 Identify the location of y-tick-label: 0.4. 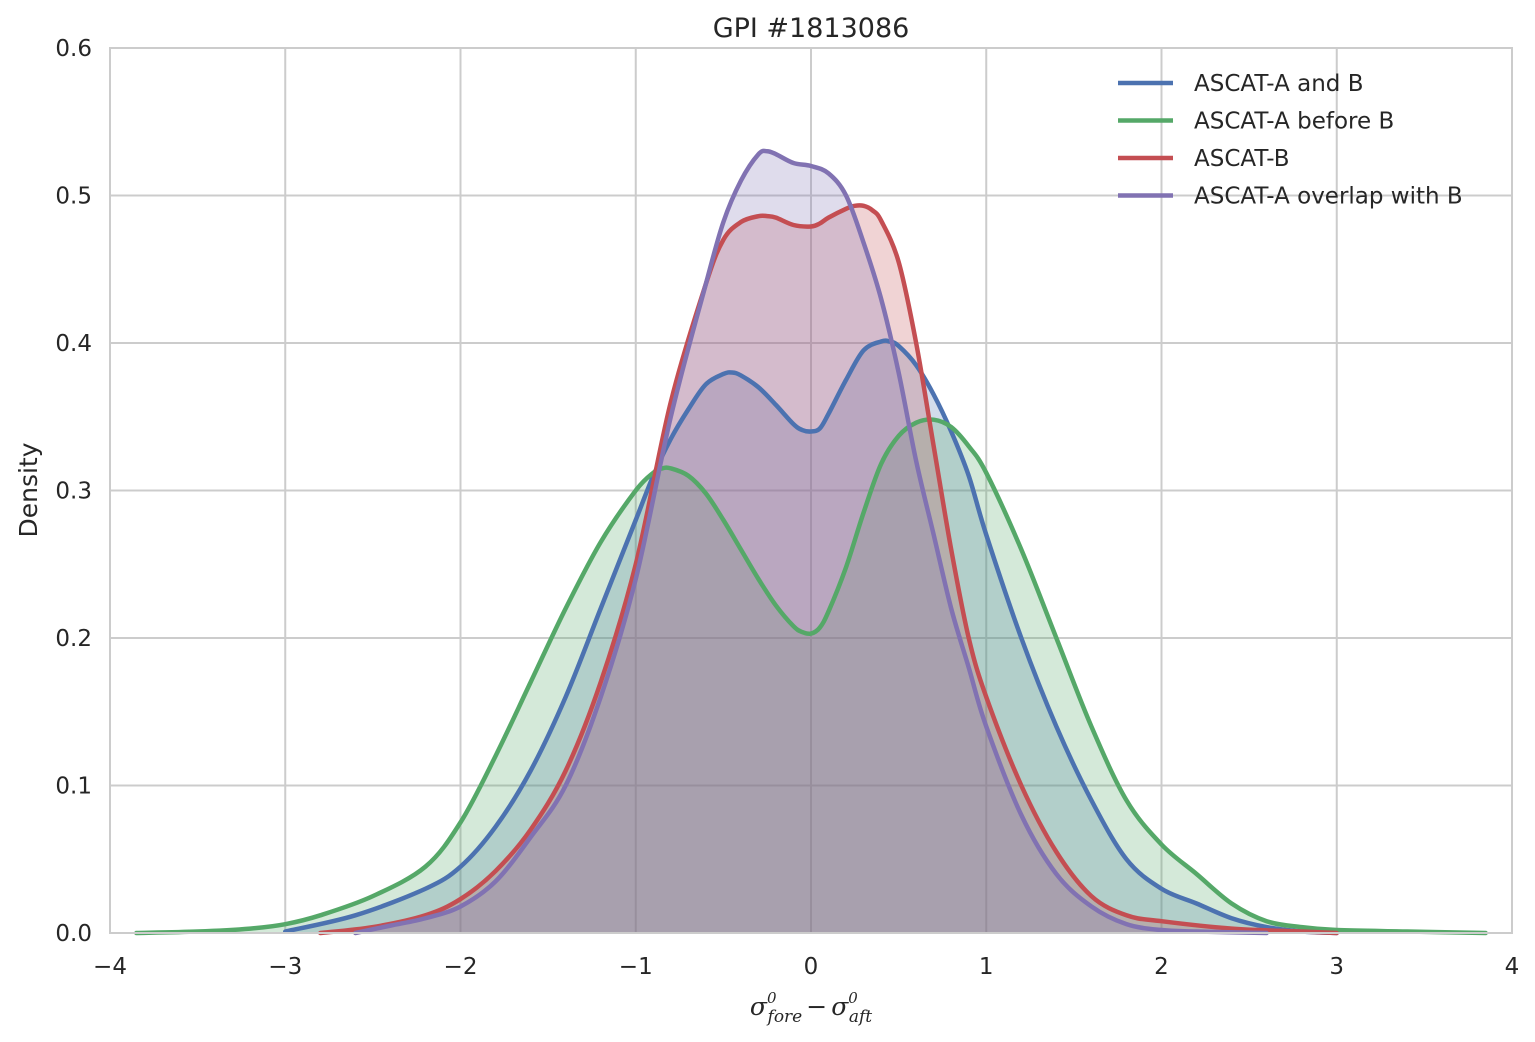
(73, 344).